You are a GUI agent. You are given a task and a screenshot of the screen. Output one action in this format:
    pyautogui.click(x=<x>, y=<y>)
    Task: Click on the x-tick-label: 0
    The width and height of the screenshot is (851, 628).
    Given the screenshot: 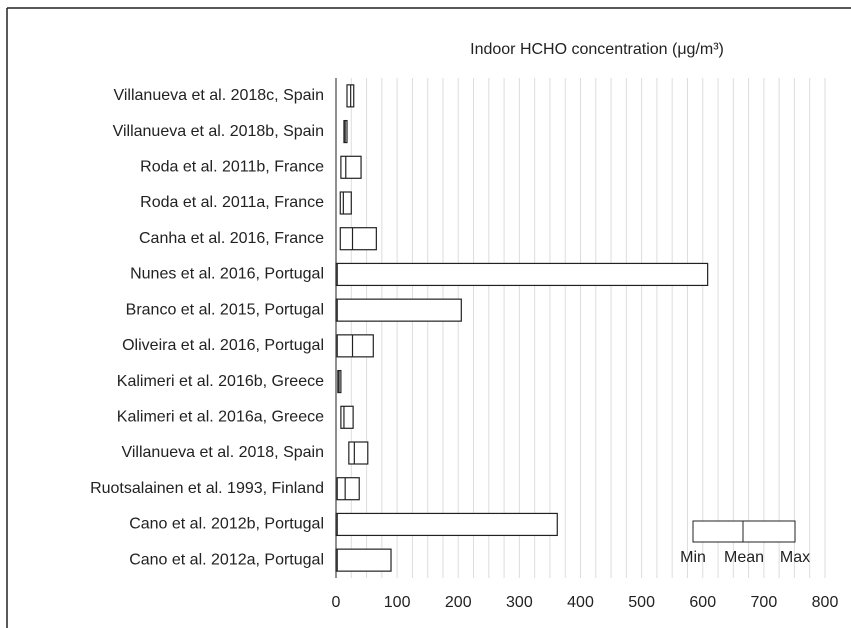 What is the action you would take?
    pyautogui.click(x=336, y=602)
    